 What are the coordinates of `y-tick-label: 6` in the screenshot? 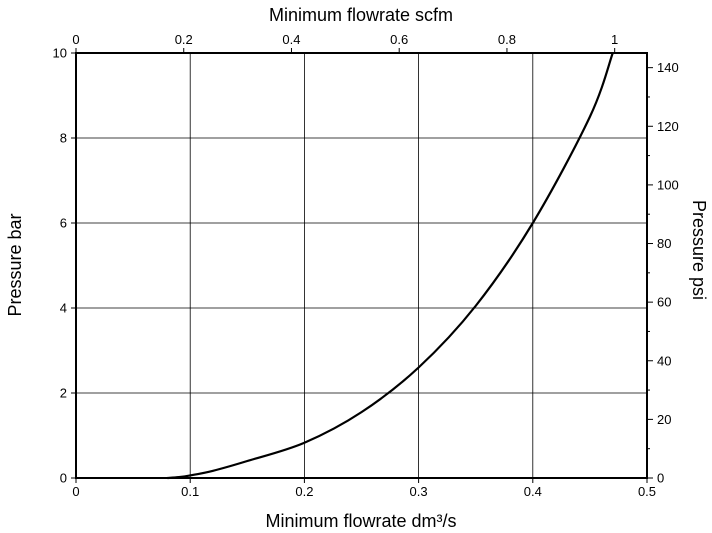 It's located at (63, 223).